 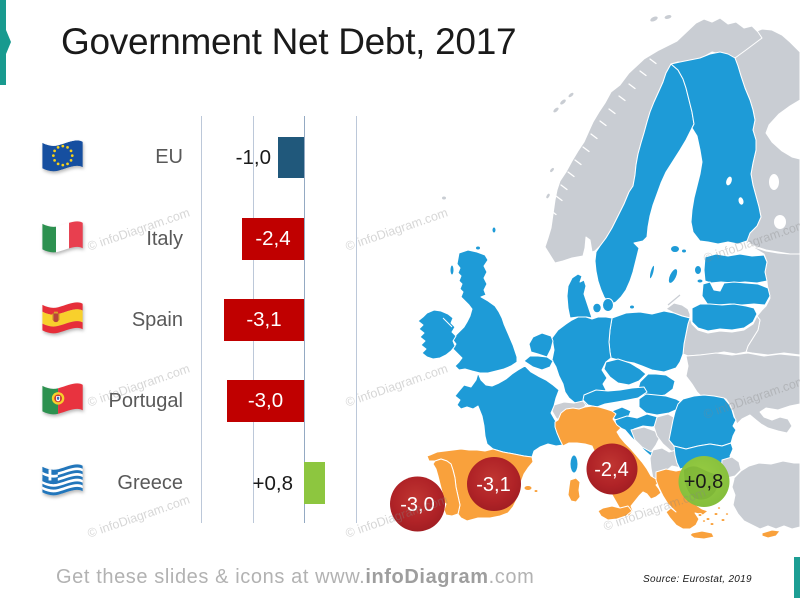 What do you see at coordinates (493, 485) in the screenshot?
I see `svg-text: -3,1` at bounding box center [493, 485].